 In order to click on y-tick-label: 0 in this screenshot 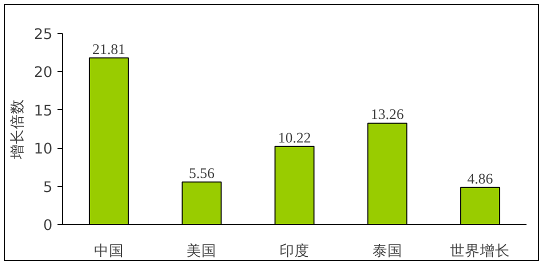, I will do `click(48, 225)`.